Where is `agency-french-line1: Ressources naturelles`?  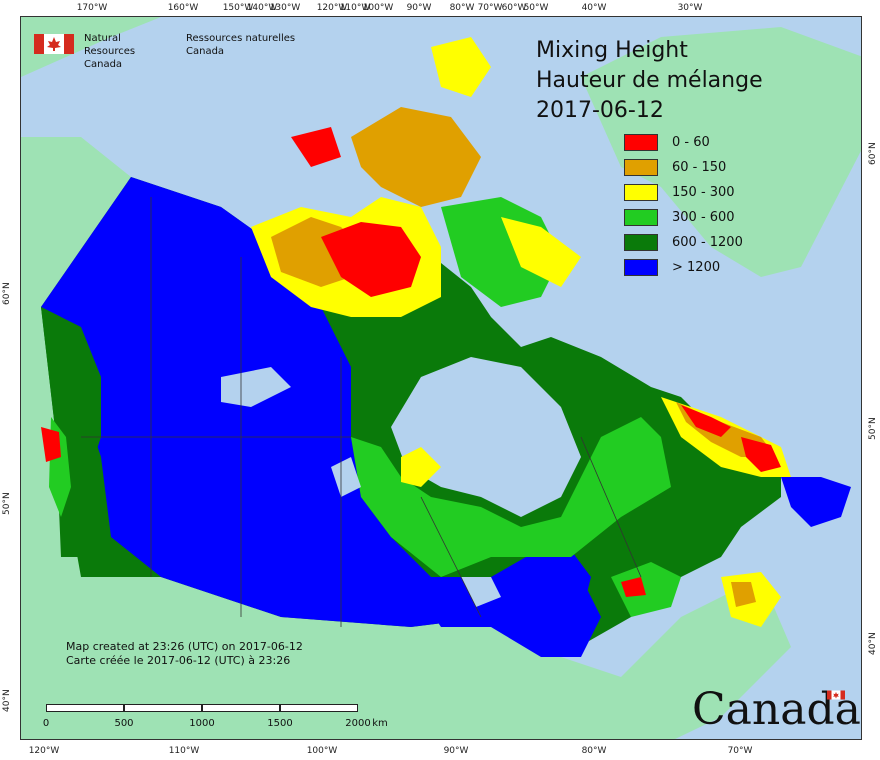 agency-french-line1: Ressources naturelles is located at coordinates (241, 38).